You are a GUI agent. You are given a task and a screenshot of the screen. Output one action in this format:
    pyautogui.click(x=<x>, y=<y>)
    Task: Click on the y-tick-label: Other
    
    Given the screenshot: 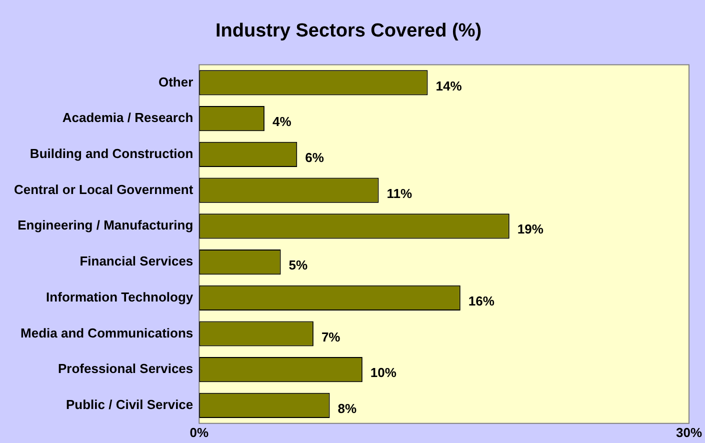 What is the action you would take?
    pyautogui.click(x=176, y=82)
    